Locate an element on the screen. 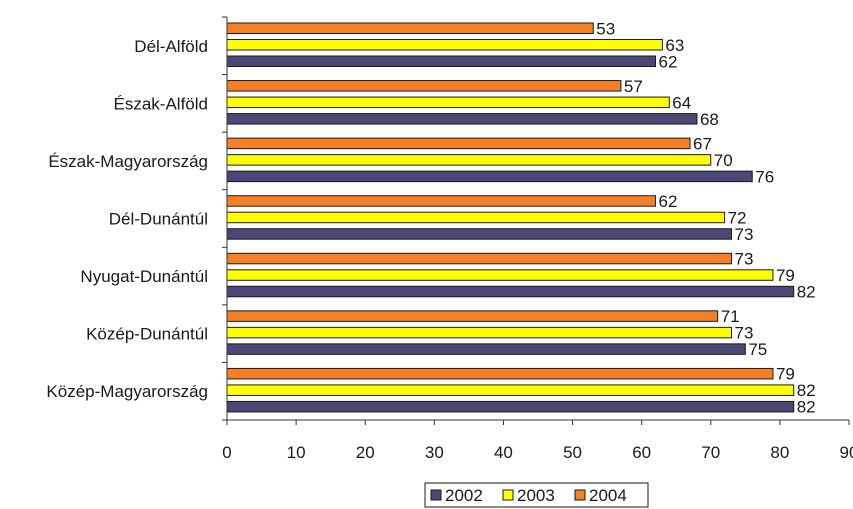 This screenshot has height=509, width=853. data-label-2002-2: 76 is located at coordinates (764, 176).